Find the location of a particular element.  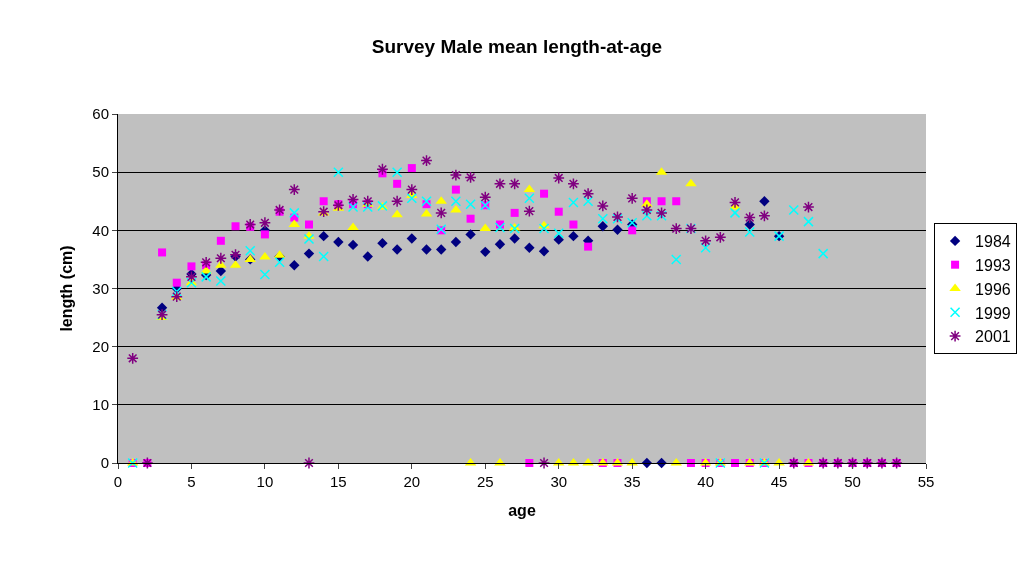

y-tick-label: 30 is located at coordinates (100, 288).